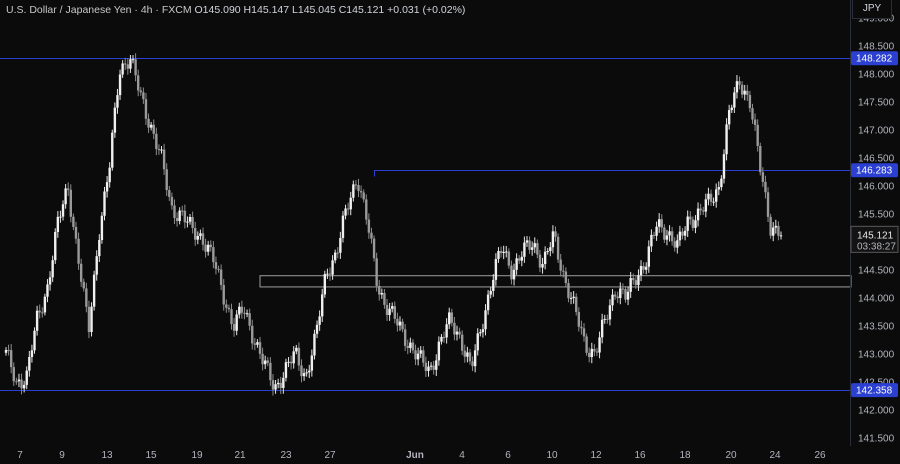 The width and height of the screenshot is (900, 464). I want to click on time-tick-label: 24, so click(775, 455).